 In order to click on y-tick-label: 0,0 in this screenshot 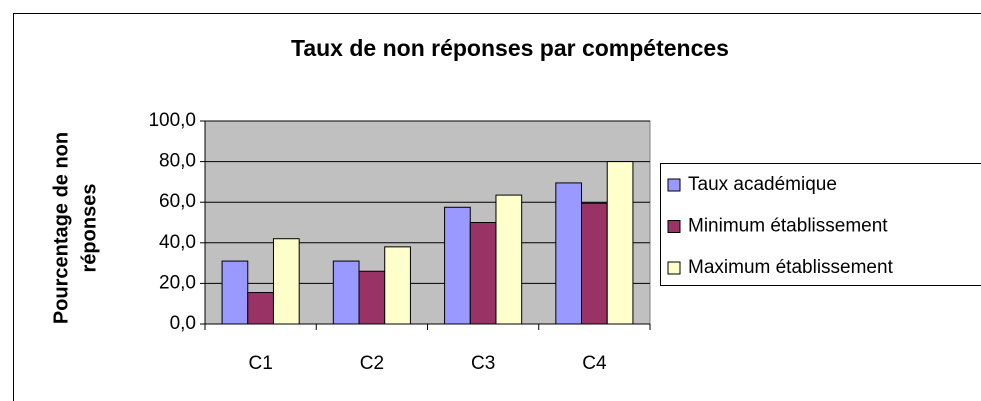, I will do `click(183, 323)`.